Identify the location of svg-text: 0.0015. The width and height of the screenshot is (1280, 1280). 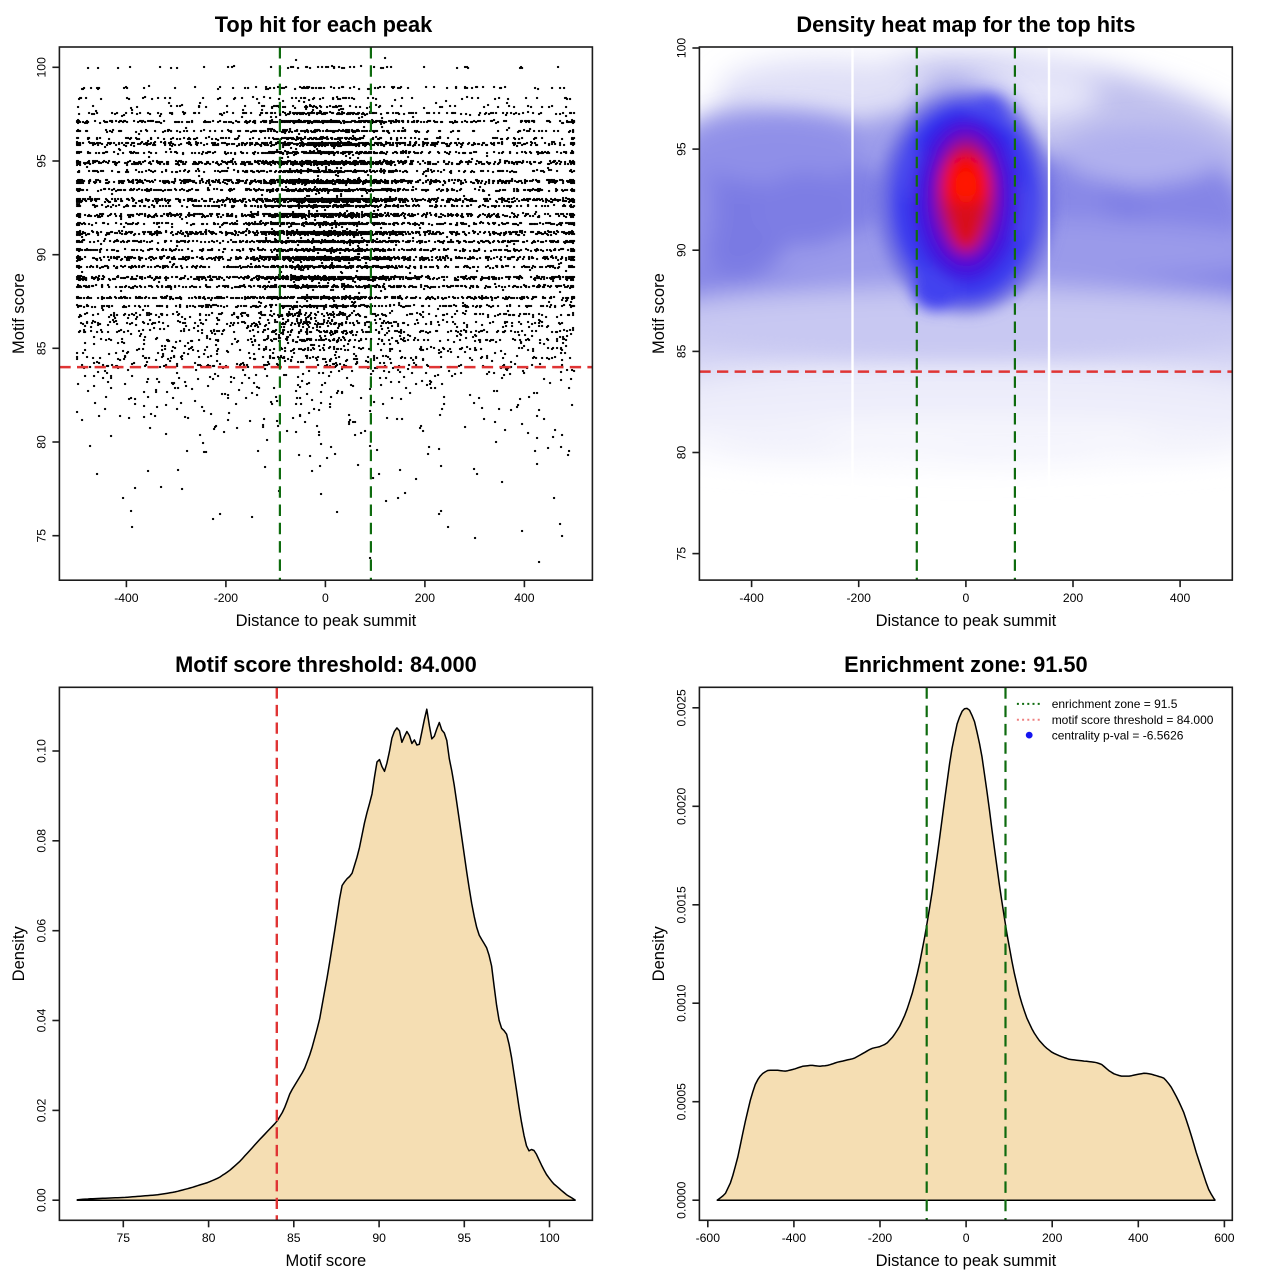
(682, 904).